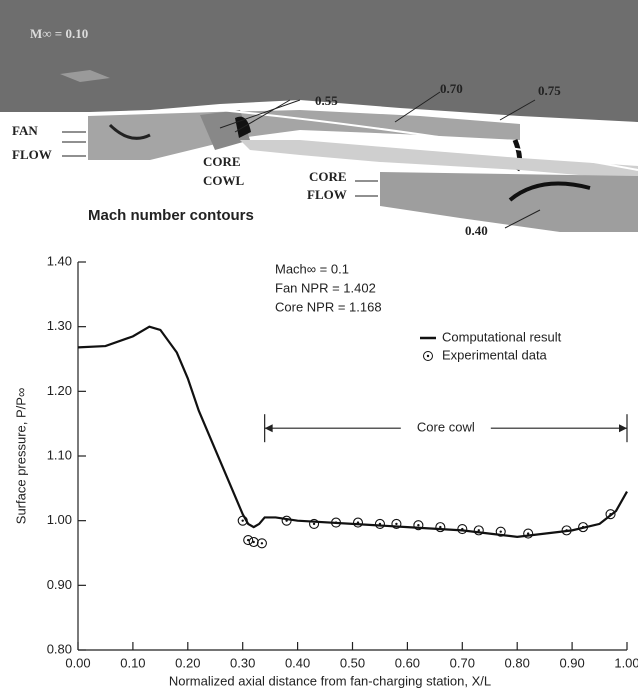  I want to click on x-tick-label: 0.80, so click(517, 662).